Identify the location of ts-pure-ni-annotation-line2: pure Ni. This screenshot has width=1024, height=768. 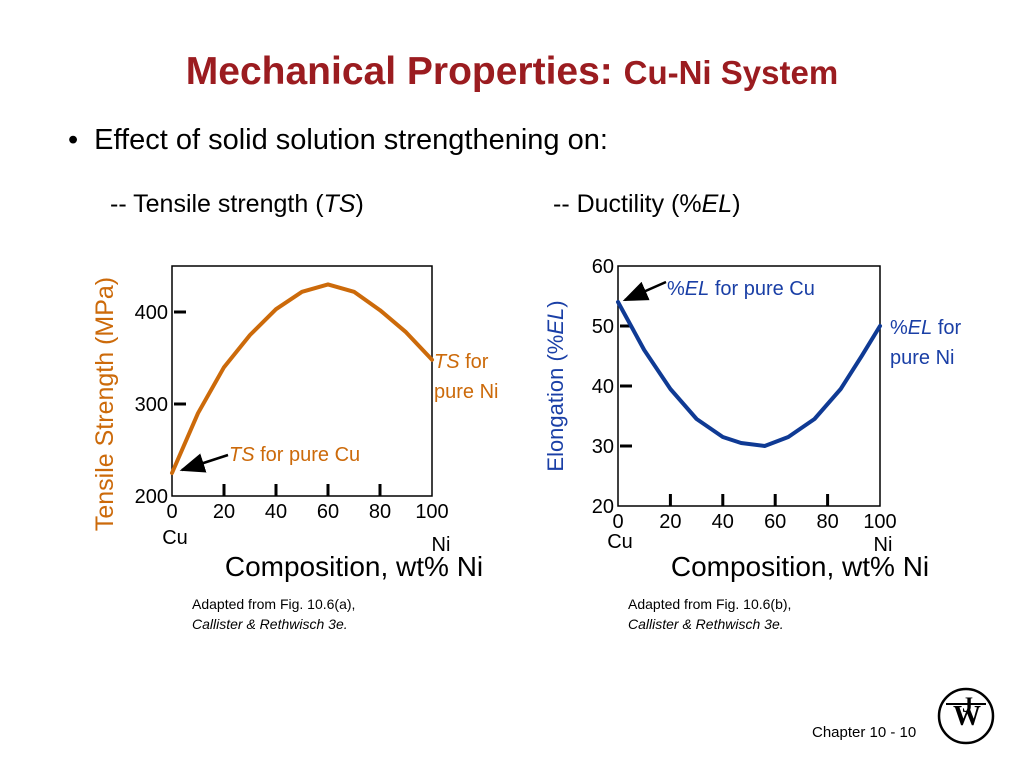
(466, 392).